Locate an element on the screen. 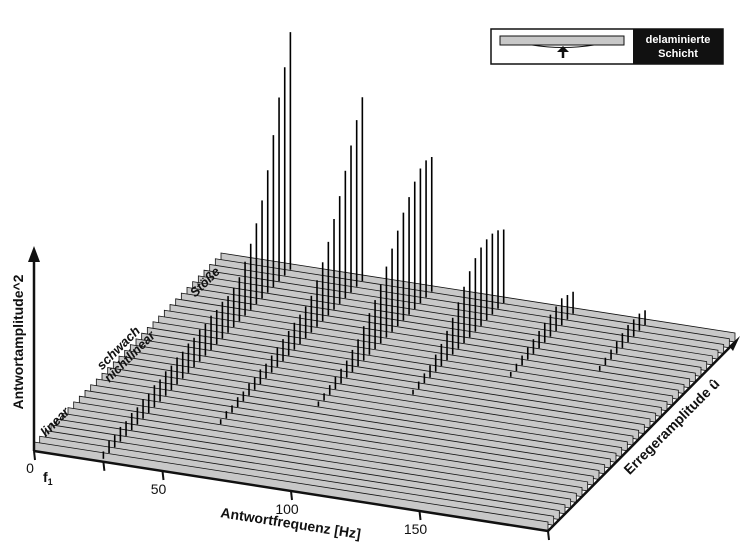  x-tick-label: 200 is located at coordinates (544, 542).